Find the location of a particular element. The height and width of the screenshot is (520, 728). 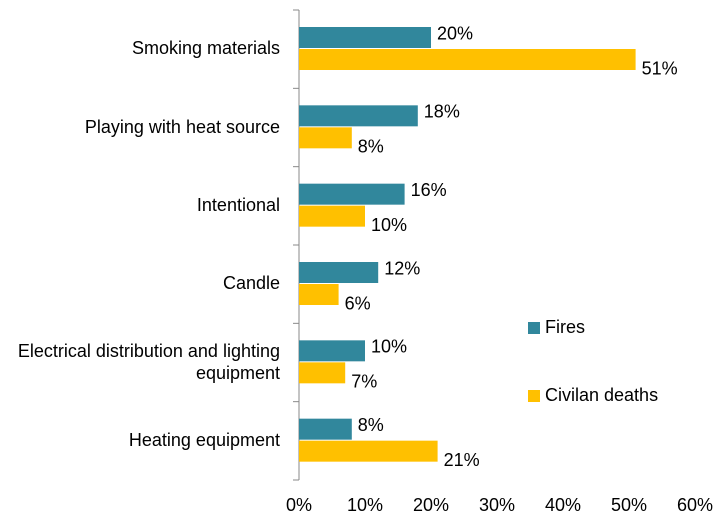

x-tick-label: 30% is located at coordinates (497, 505).